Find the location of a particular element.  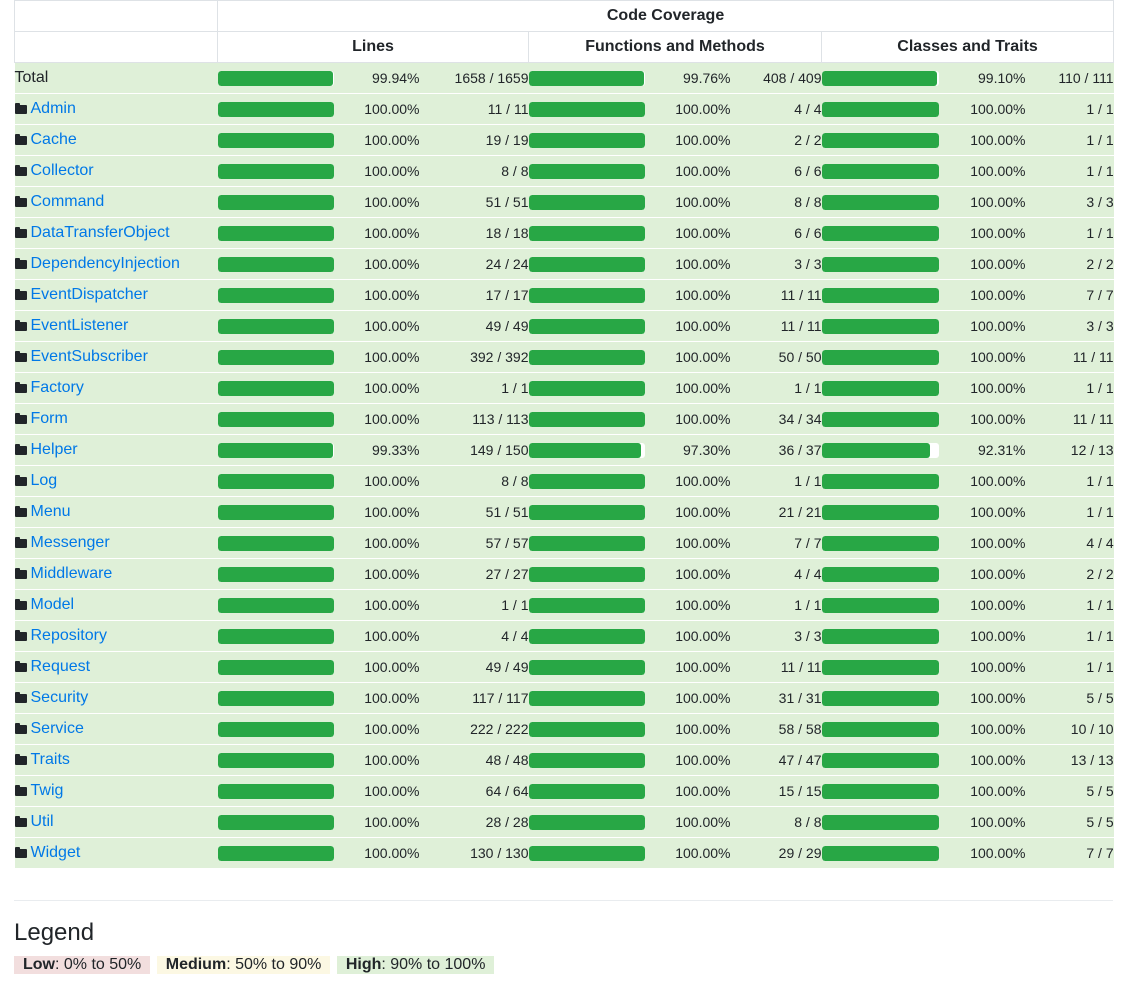

functions-column-header: Functions and Methods is located at coordinates (675, 47).